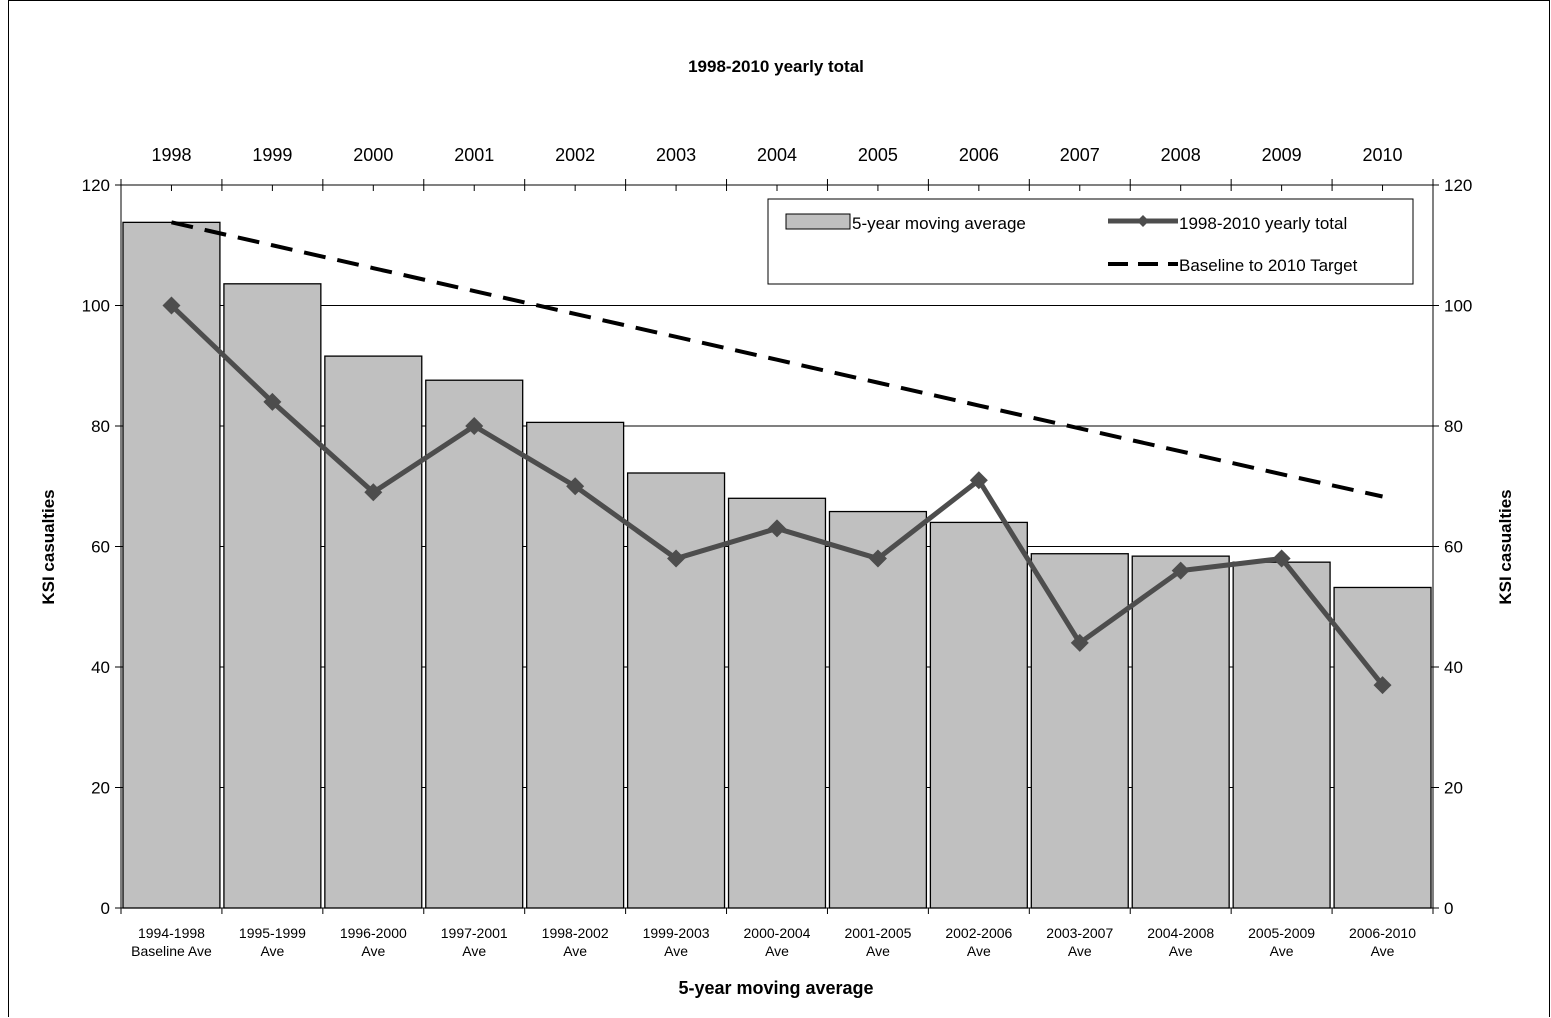 The height and width of the screenshot is (1018, 1551). What do you see at coordinates (474, 155) in the screenshot?
I see `x-tick-label-top: 2001` at bounding box center [474, 155].